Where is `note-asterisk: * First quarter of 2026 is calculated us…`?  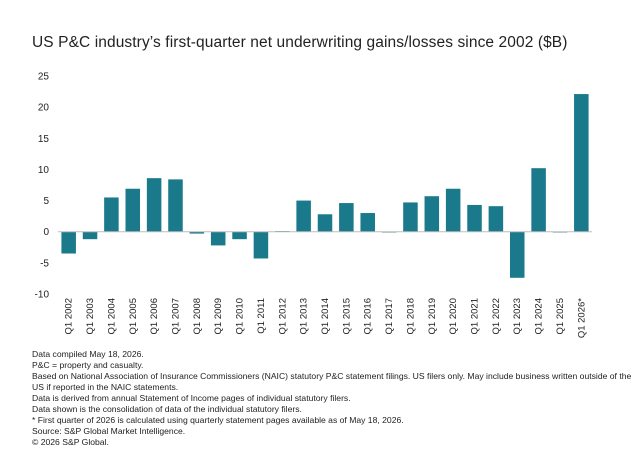
note-asterisk: * First quarter of 2026 is calculated us… is located at coordinates (218, 420).